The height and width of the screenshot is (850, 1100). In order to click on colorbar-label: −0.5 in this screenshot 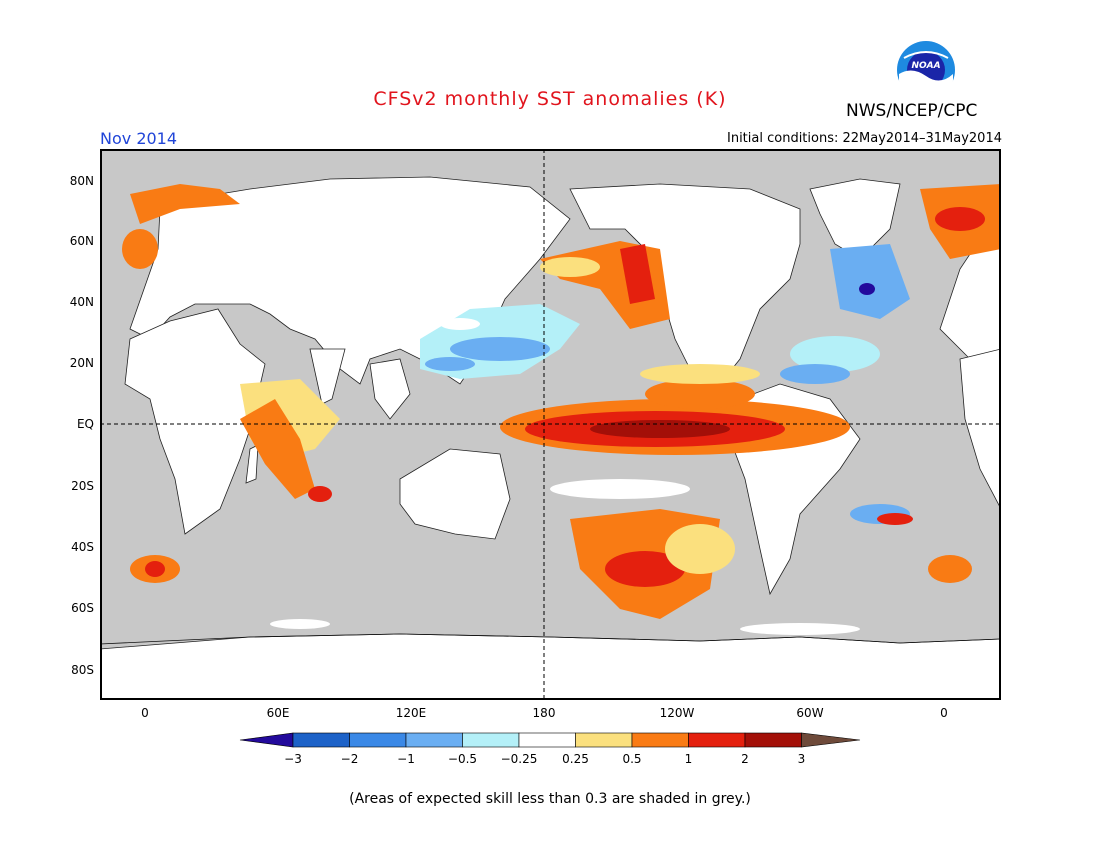, I will do `click(462, 759)`.